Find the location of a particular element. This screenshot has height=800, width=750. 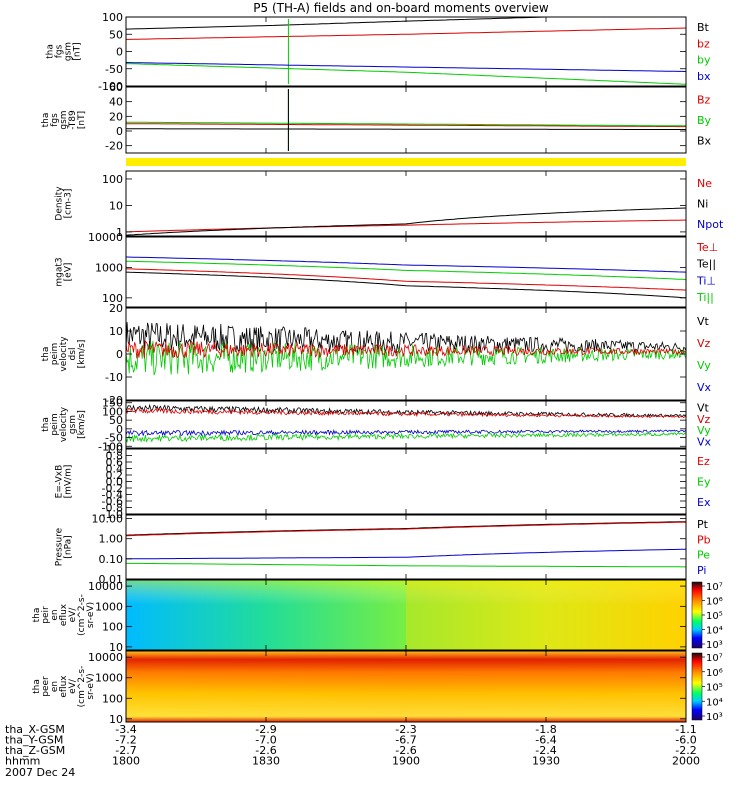

y-tick-label: 10.00 is located at coordinates (108, 519).